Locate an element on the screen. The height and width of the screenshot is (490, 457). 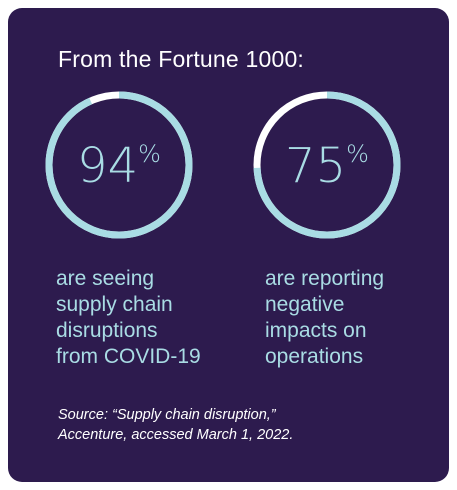
donut-1-number: 94 is located at coordinates (107, 166).